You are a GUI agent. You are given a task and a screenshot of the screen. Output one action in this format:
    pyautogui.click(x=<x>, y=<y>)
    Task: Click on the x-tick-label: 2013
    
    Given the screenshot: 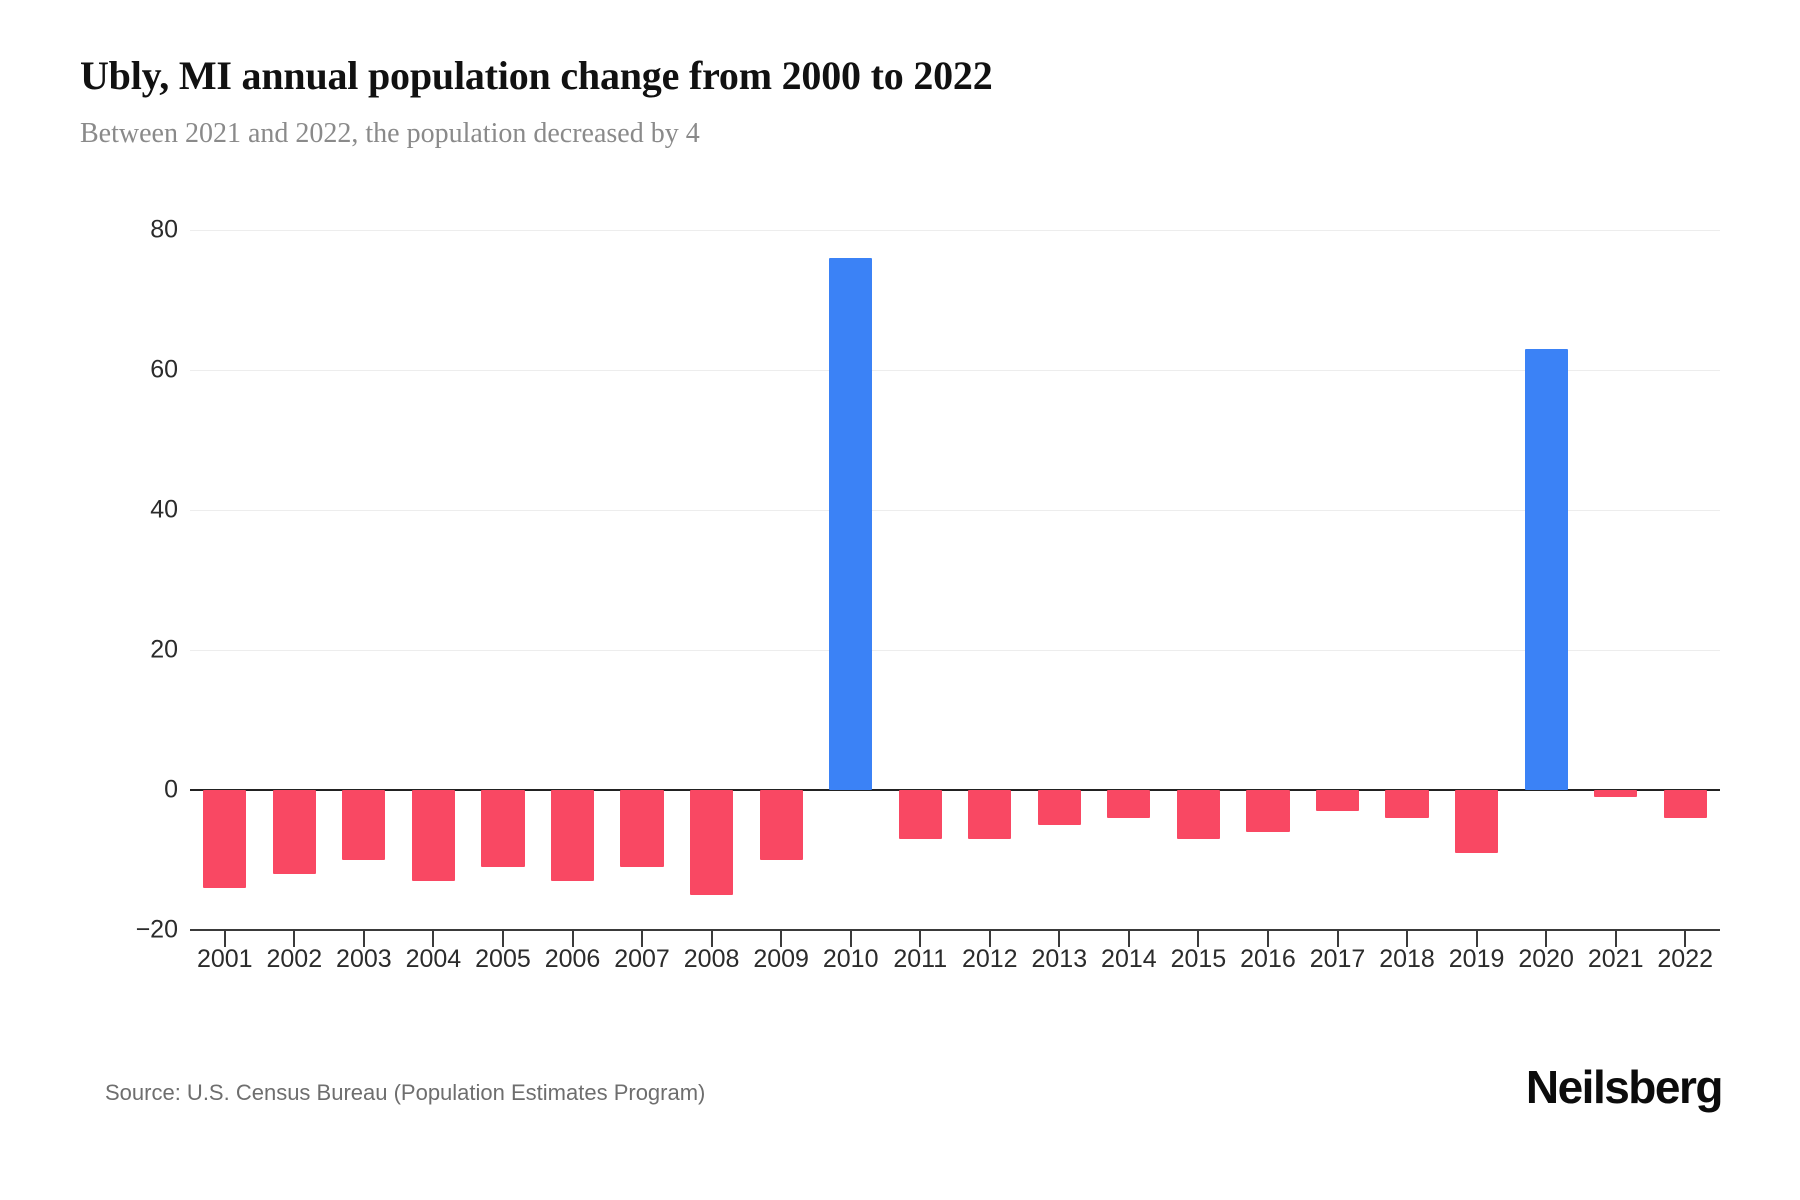 What is the action you would take?
    pyautogui.click(x=1059, y=959)
    